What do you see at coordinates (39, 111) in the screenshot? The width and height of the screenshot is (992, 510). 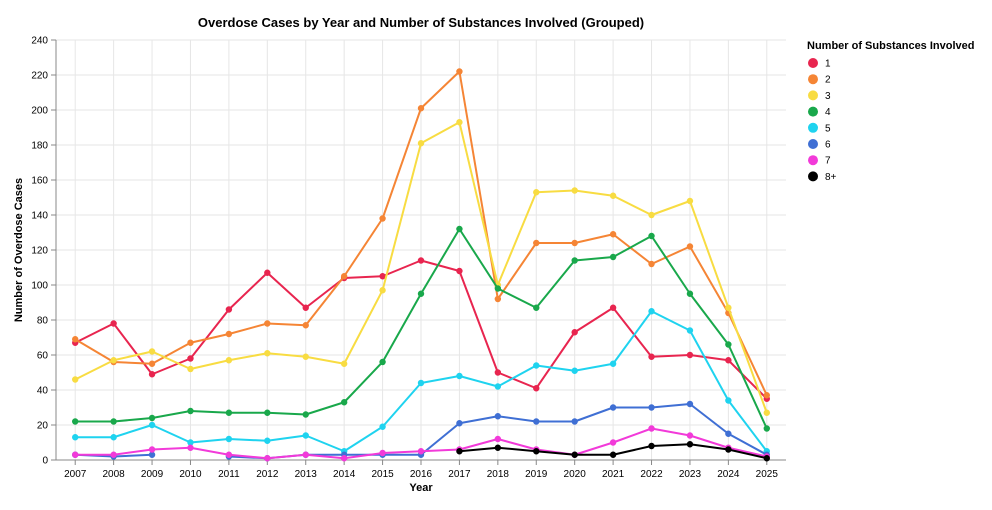 I see `y-tick-label: 200` at bounding box center [39, 111].